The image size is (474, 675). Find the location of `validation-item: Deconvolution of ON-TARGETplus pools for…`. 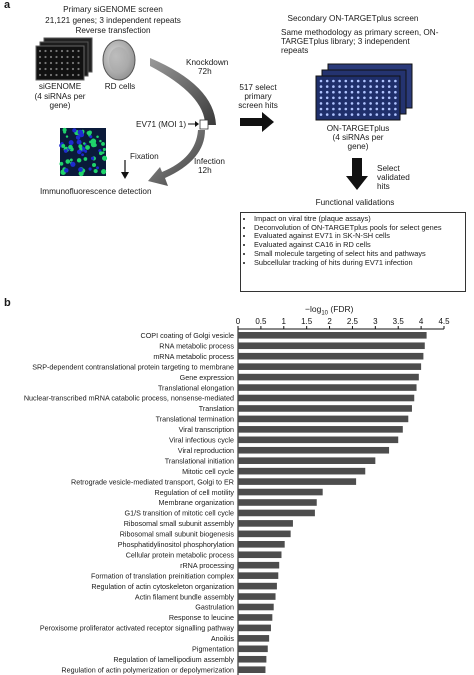

validation-item: Deconvolution of ON-TARGETplus pools for… is located at coordinates (358, 228).